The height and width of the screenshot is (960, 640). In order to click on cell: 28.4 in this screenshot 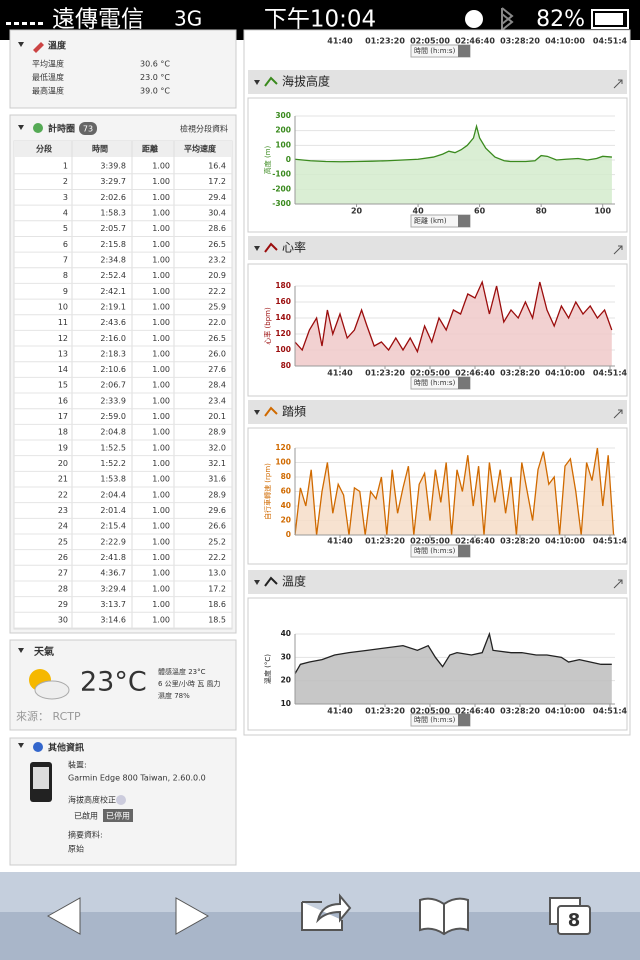, I will do `click(217, 385)`.